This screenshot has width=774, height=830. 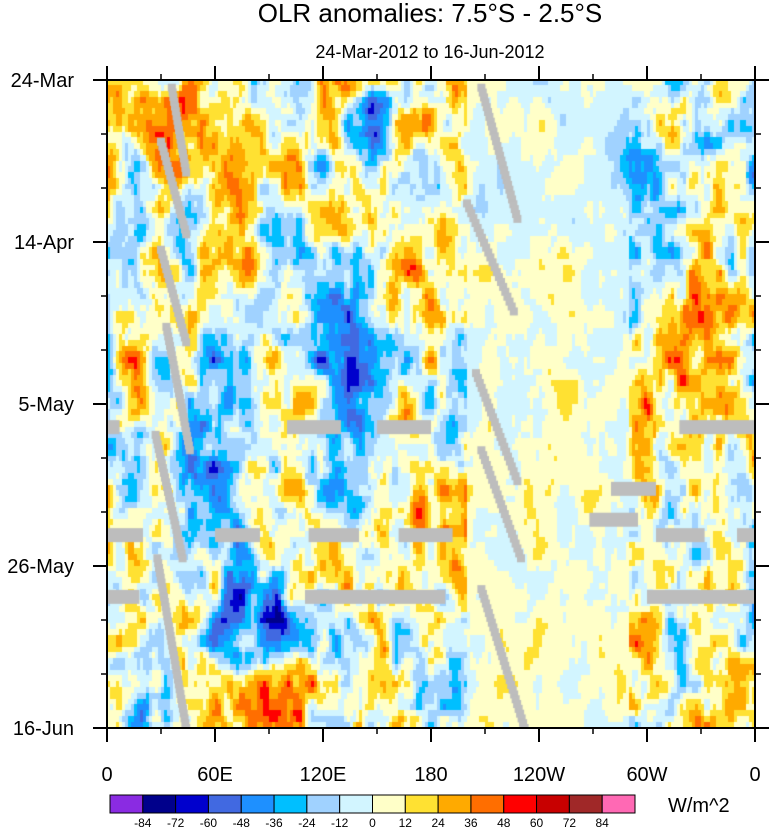 I want to click on y-tick-label: 14-Apr, so click(x=44, y=243).